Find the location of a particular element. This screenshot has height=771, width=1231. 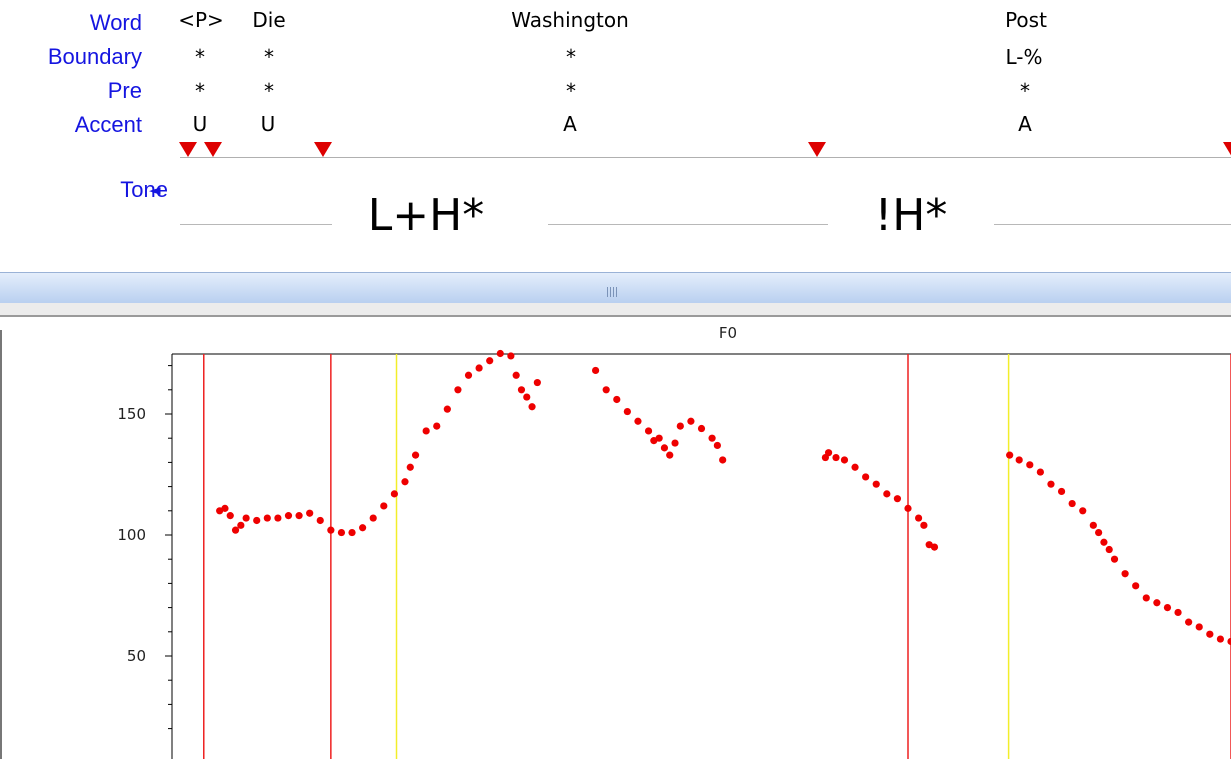

word-cell: <P> is located at coordinates (201, 20).